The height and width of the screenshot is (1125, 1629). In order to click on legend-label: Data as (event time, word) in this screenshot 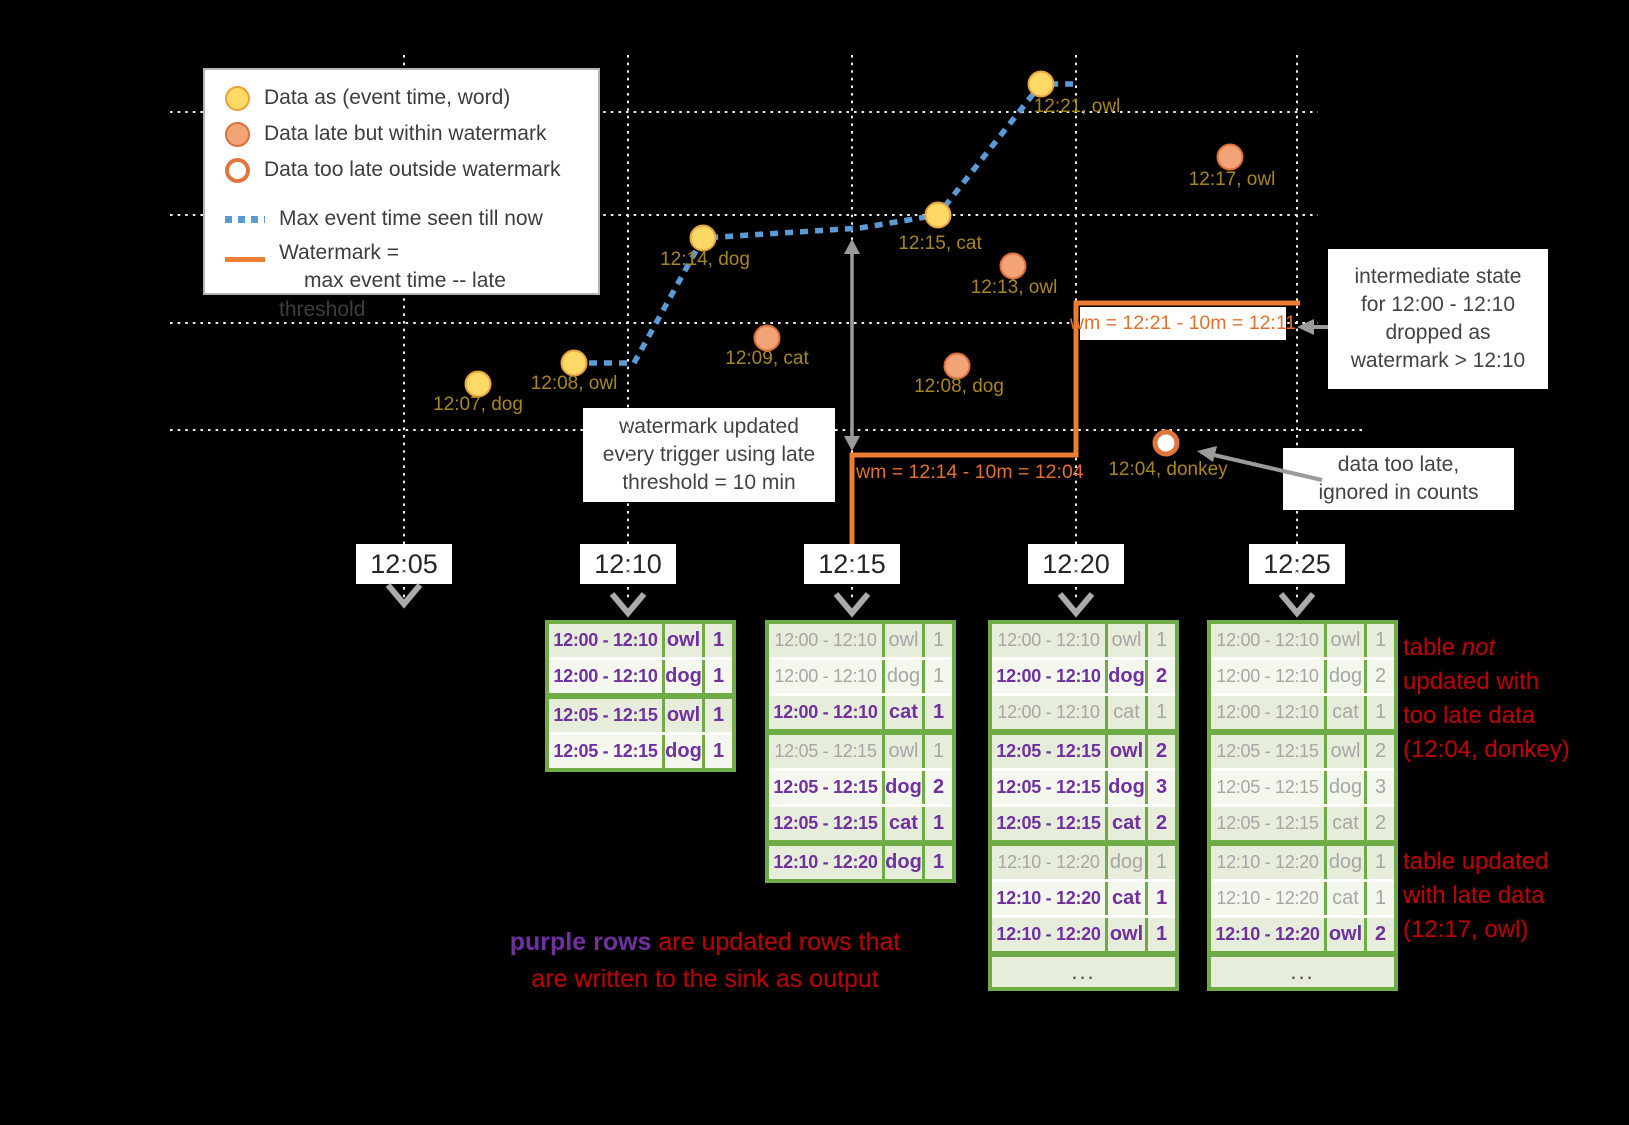, I will do `click(387, 97)`.